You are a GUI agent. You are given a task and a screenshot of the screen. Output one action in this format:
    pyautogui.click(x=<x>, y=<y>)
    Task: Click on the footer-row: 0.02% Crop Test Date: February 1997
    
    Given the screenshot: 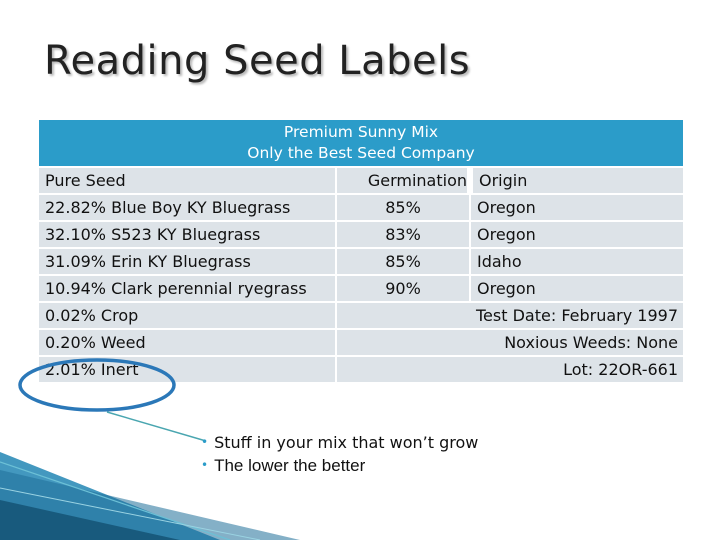 What is the action you would take?
    pyautogui.click(x=361, y=315)
    